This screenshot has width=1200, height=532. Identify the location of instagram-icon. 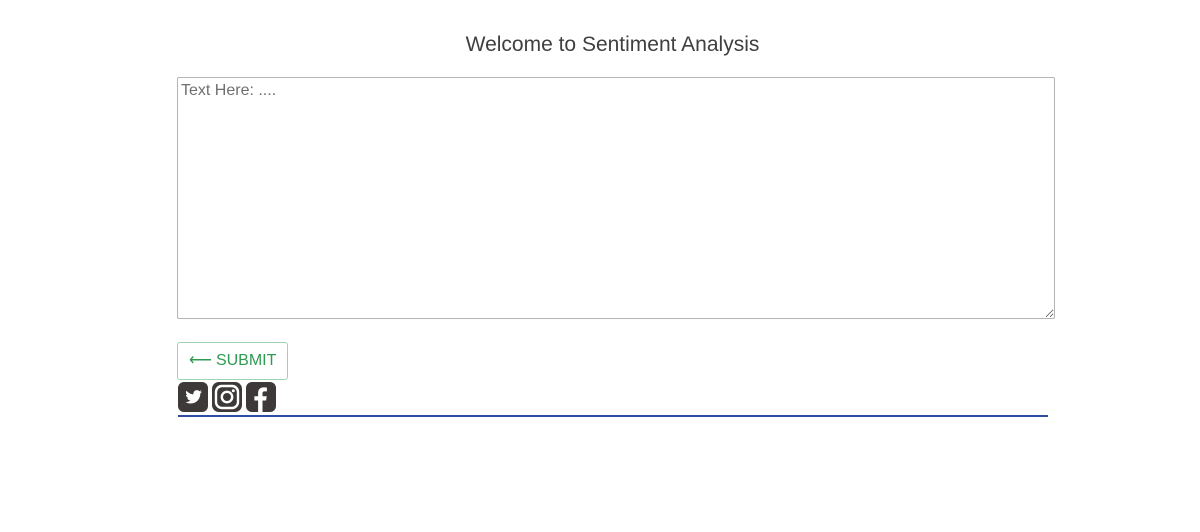
(227, 397).